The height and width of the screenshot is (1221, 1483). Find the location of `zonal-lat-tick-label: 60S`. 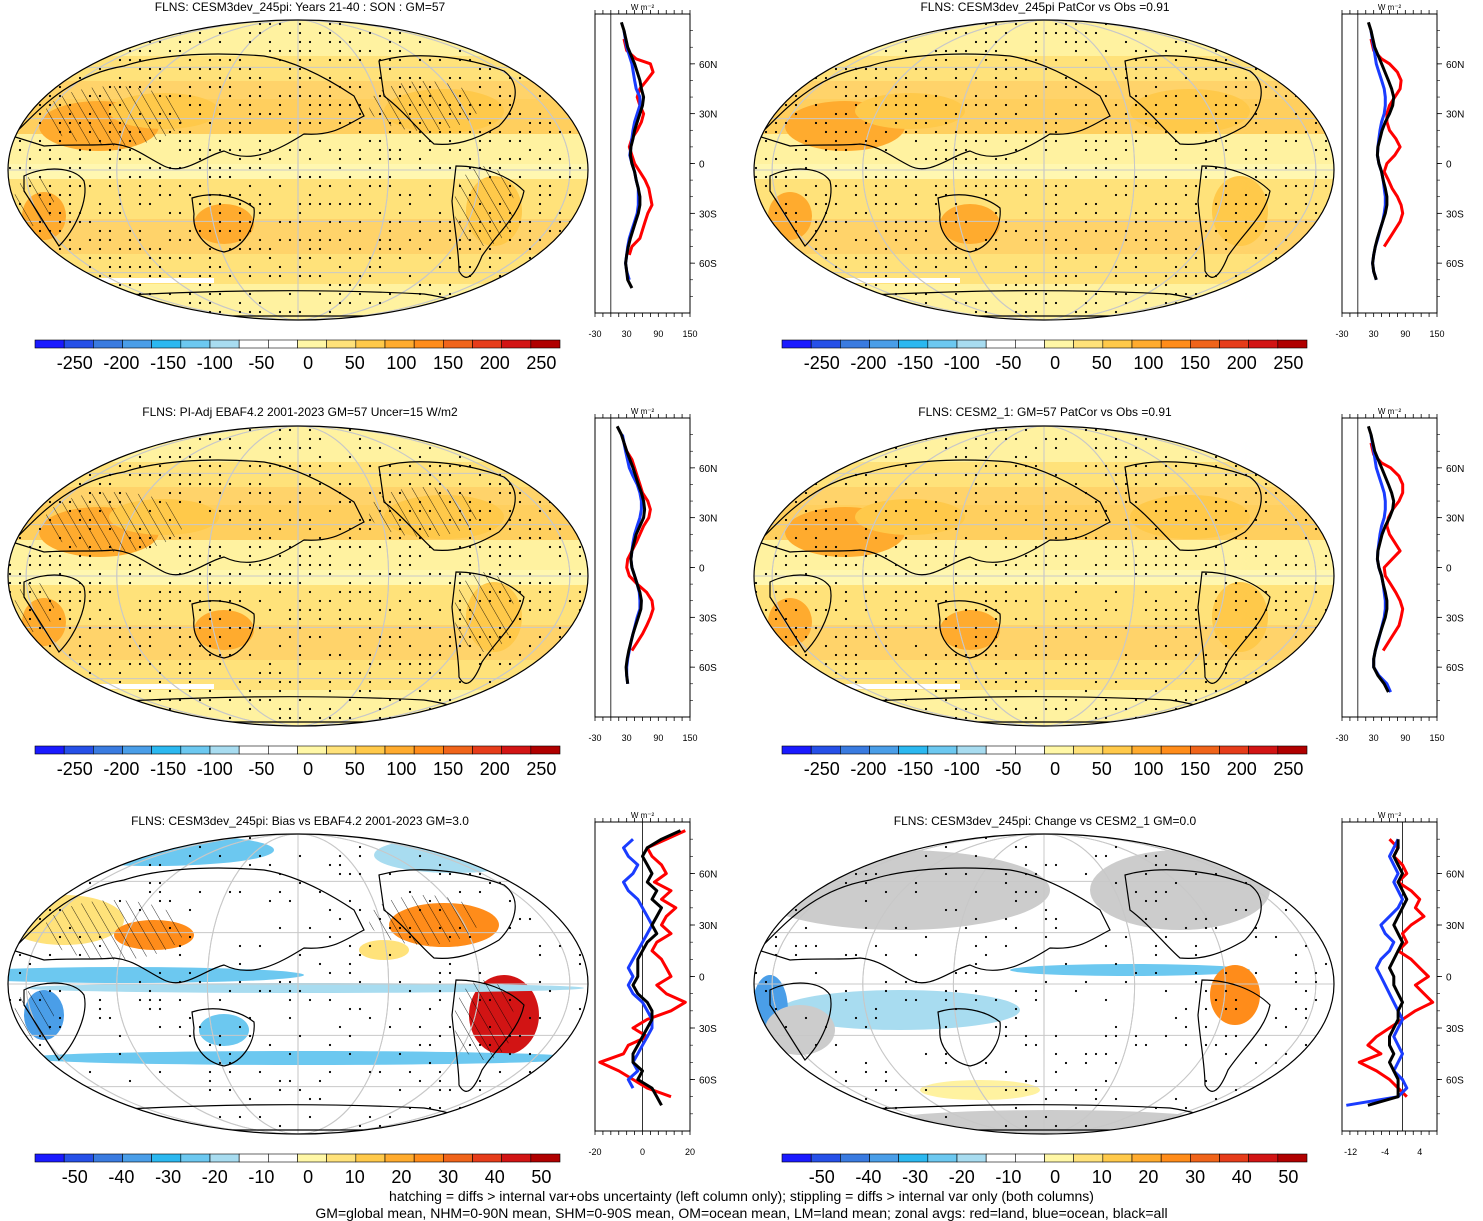

zonal-lat-tick-label: 60S is located at coordinates (708, 1081).